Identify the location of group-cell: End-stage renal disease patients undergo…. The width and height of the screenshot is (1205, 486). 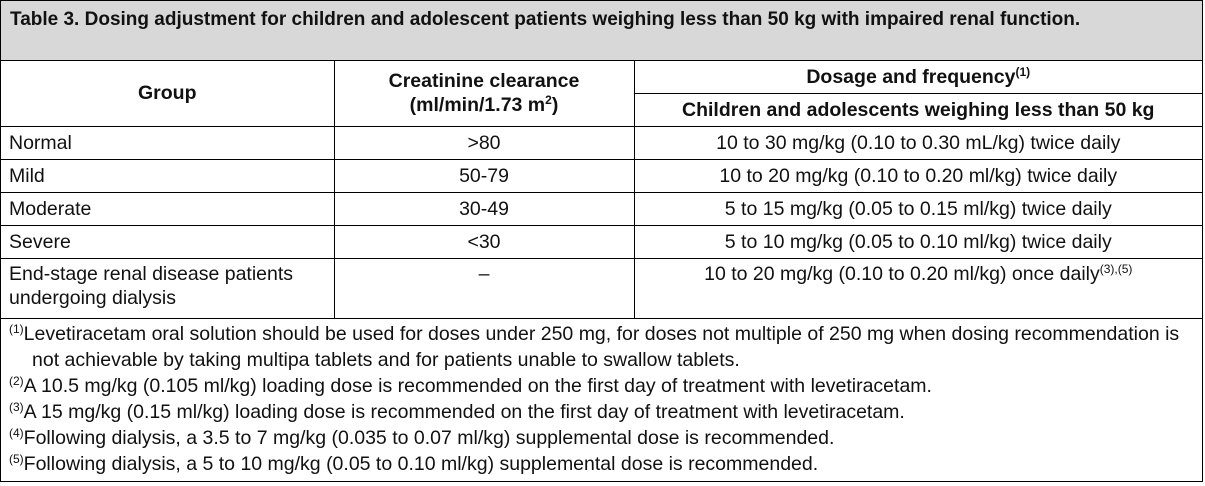
(168, 288).